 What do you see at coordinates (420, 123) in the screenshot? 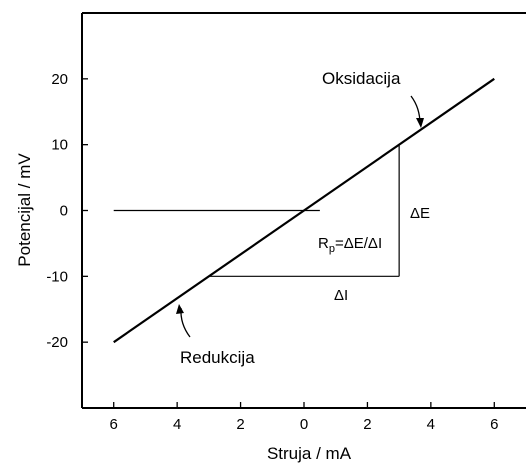
I see `oxidation-arrow-head` at bounding box center [420, 123].